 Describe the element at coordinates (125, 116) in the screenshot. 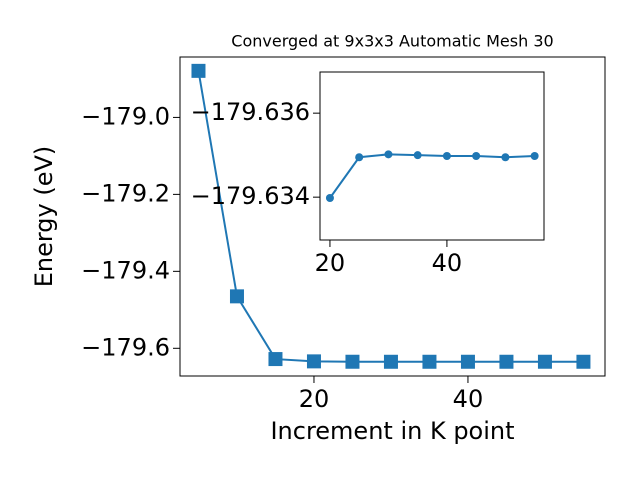

I see `y-tick-label: −179.0` at that location.